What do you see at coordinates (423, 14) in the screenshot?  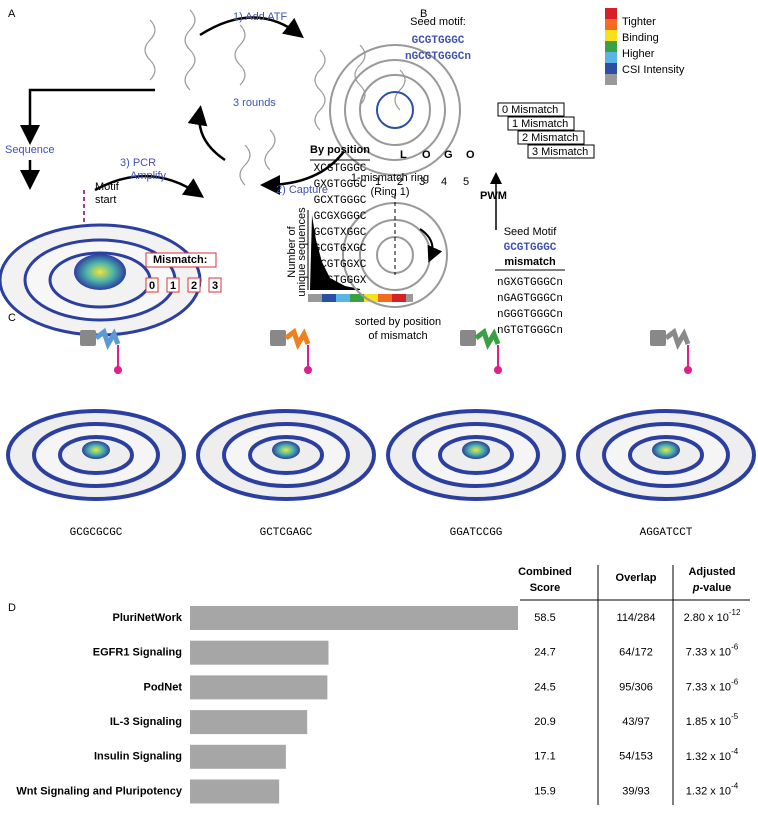 I see `panel-letter: B` at bounding box center [423, 14].